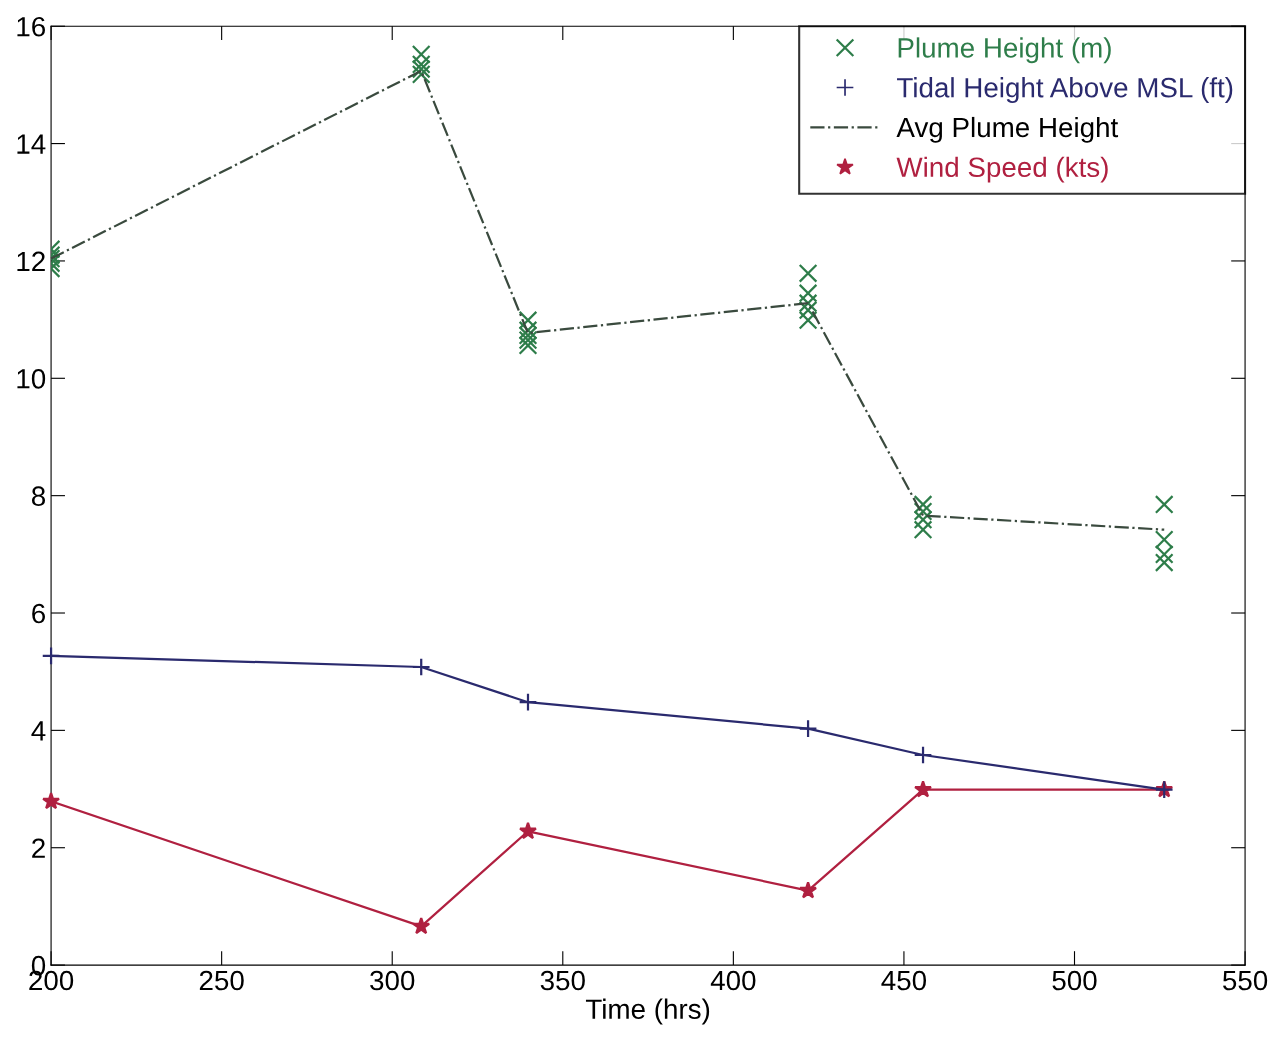 The height and width of the screenshot is (1049, 1277). What do you see at coordinates (38, 848) in the screenshot?
I see `y-tick-label: 2` at bounding box center [38, 848].